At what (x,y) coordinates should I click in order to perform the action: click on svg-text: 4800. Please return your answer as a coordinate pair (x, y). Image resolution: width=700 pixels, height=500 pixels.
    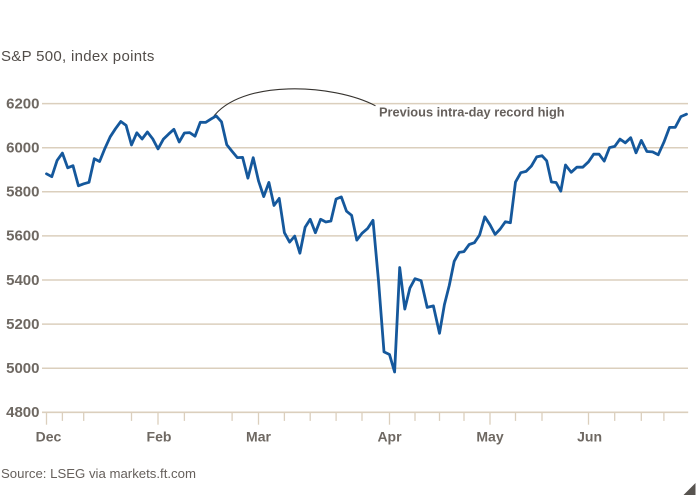
    Looking at the image, I should click on (22, 412).